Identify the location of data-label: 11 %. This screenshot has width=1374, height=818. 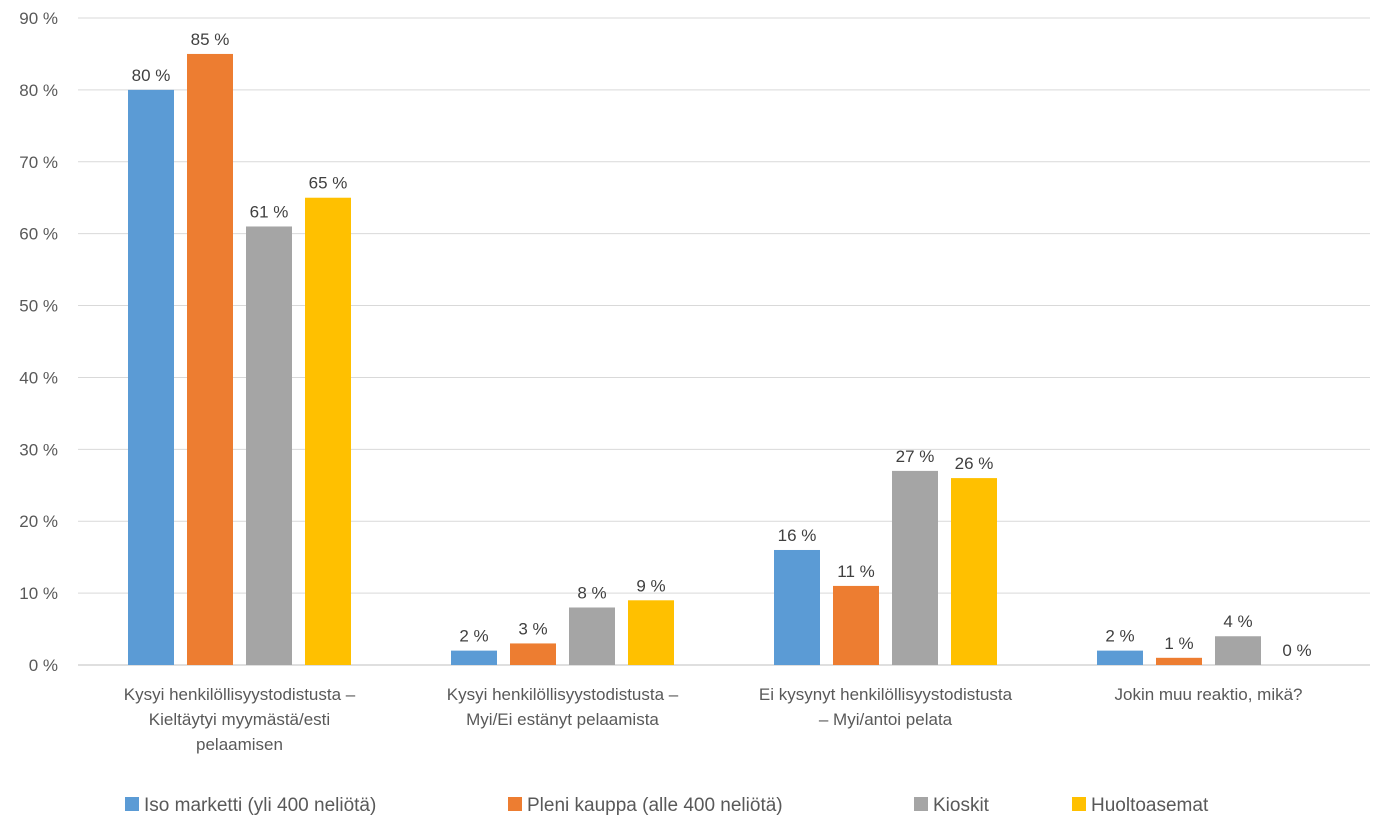
(856, 571).